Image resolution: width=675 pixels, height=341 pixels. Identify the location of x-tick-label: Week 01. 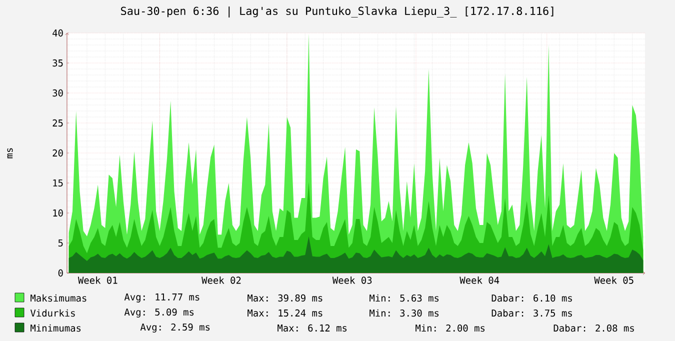
(98, 280).